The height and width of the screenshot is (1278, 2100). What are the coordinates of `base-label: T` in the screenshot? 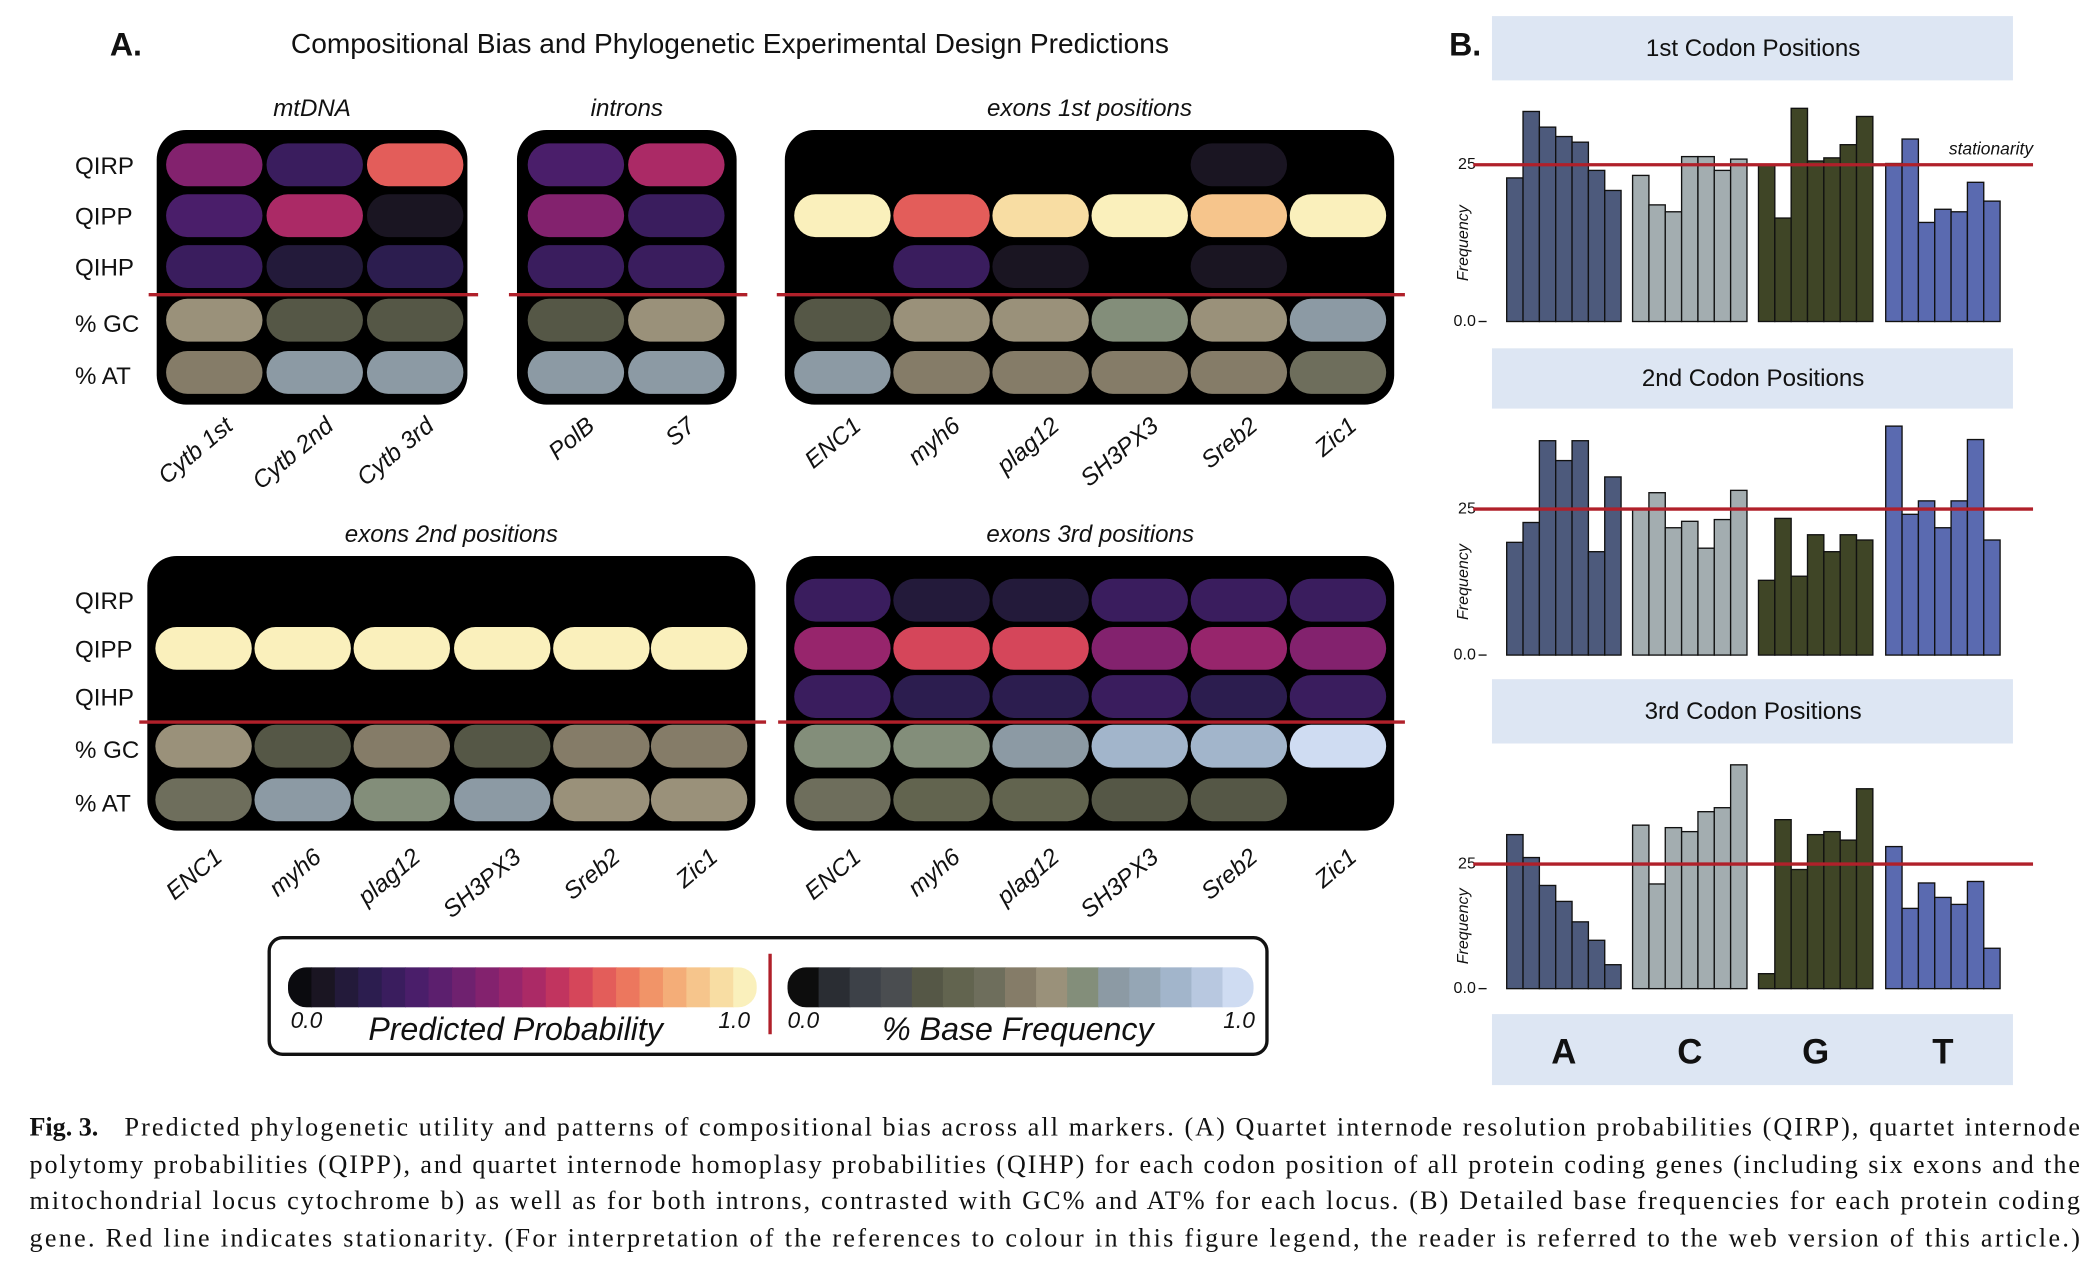 It's located at (1942, 1051).